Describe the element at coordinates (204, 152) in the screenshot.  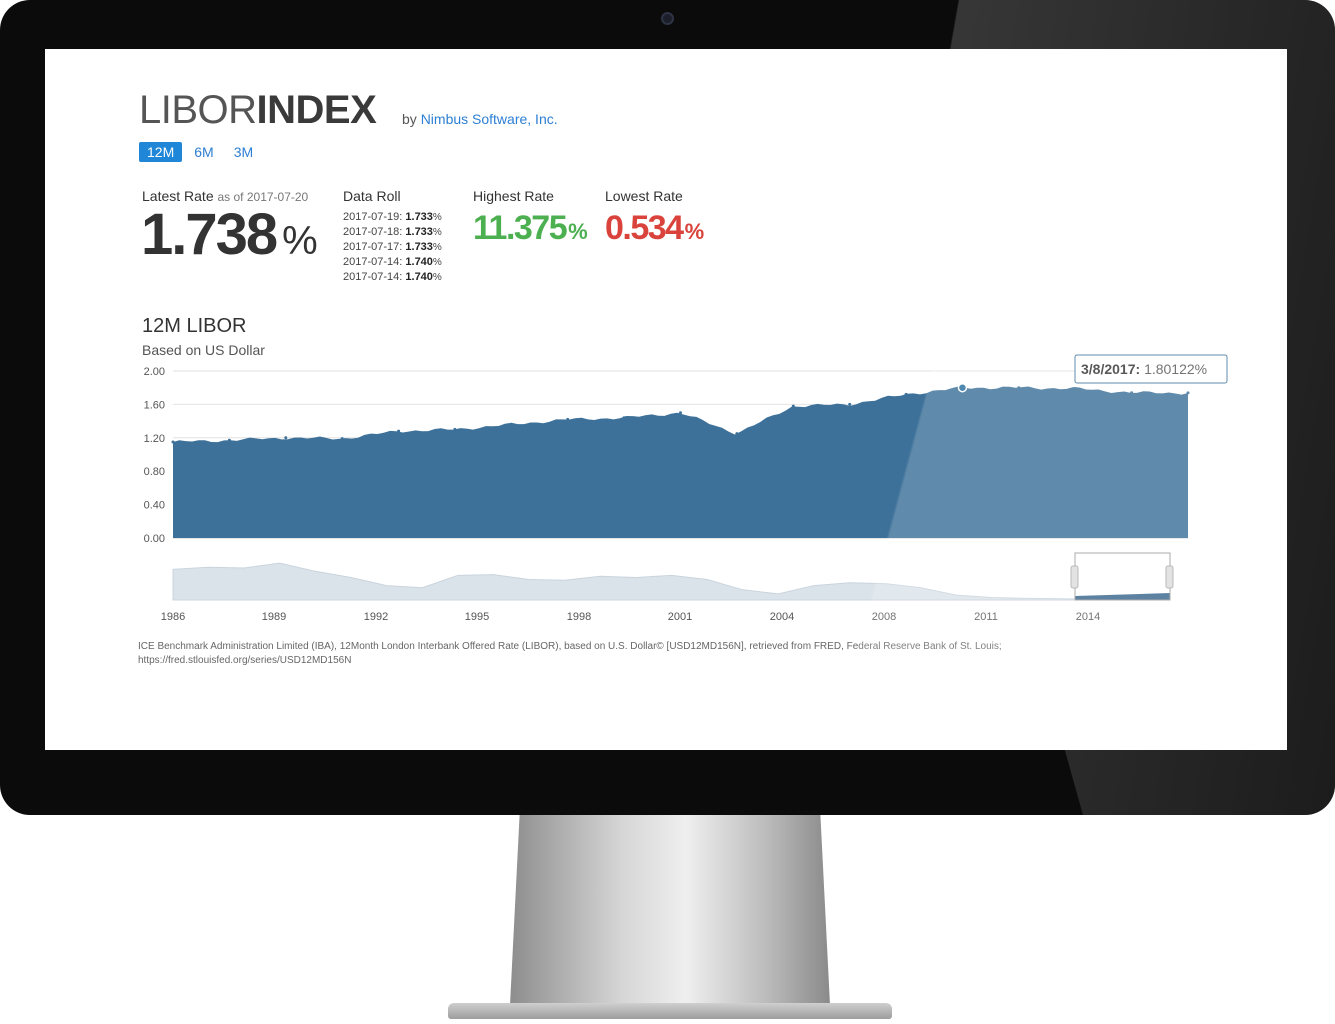
I see `tab-6m: 6M` at that location.